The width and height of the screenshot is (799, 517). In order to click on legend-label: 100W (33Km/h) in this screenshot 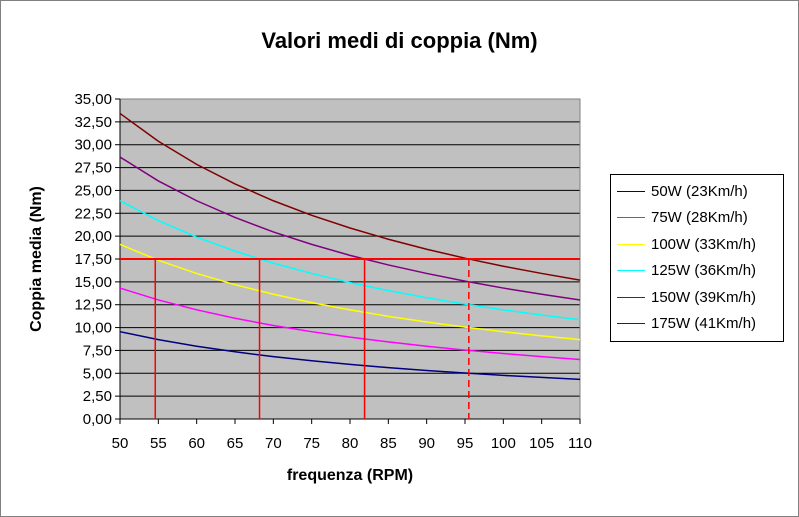, I will do `click(704, 244)`.